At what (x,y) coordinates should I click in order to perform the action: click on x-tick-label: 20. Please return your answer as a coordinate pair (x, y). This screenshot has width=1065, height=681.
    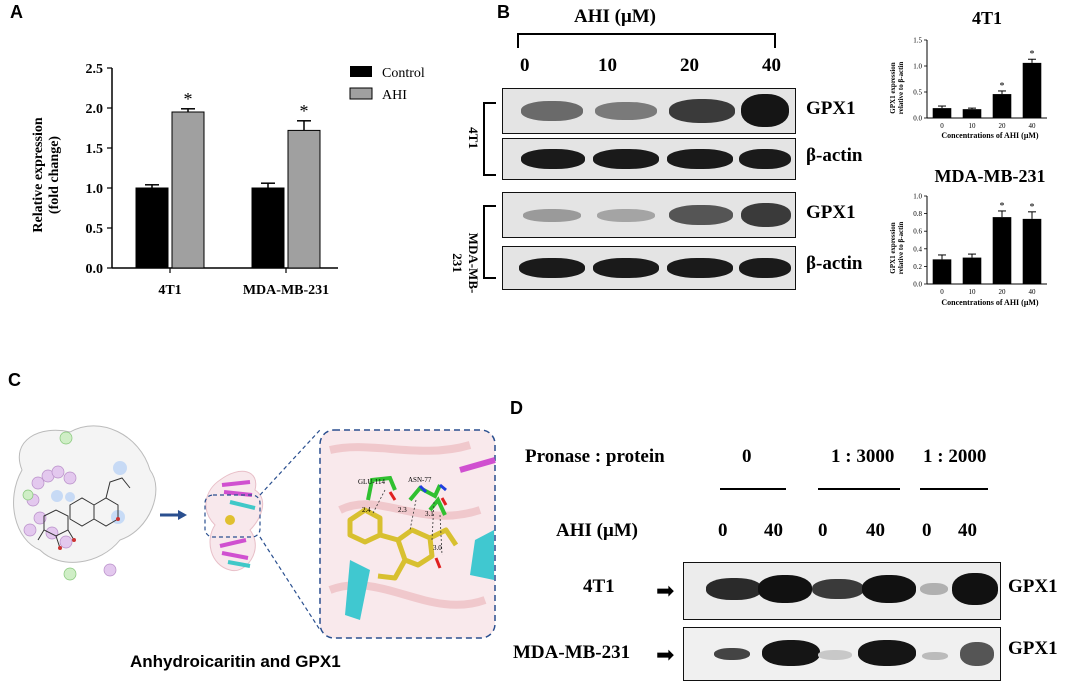
    Looking at the image, I should click on (1003, 292).